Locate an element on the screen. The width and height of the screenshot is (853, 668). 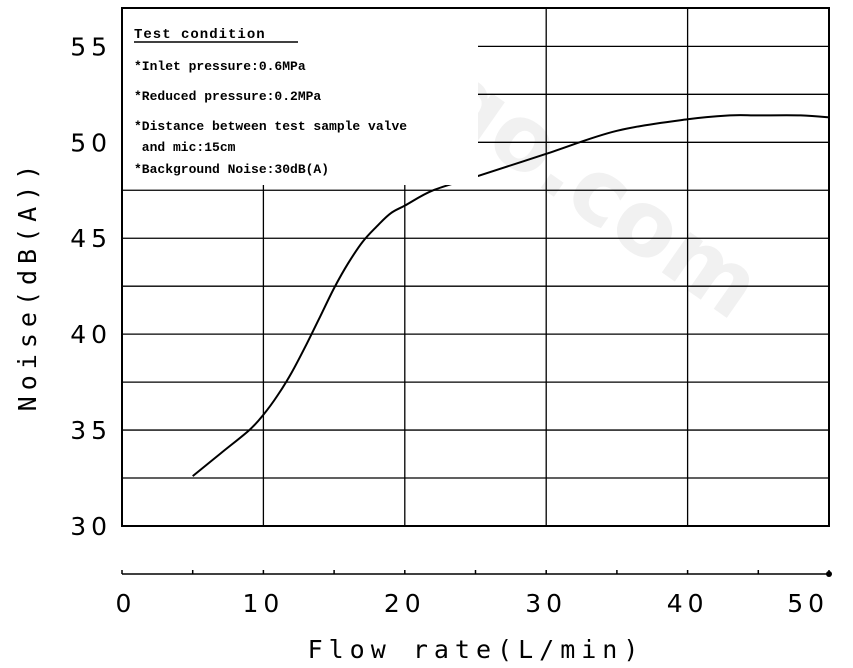
annotation-background is located at coordinates (300, 97).